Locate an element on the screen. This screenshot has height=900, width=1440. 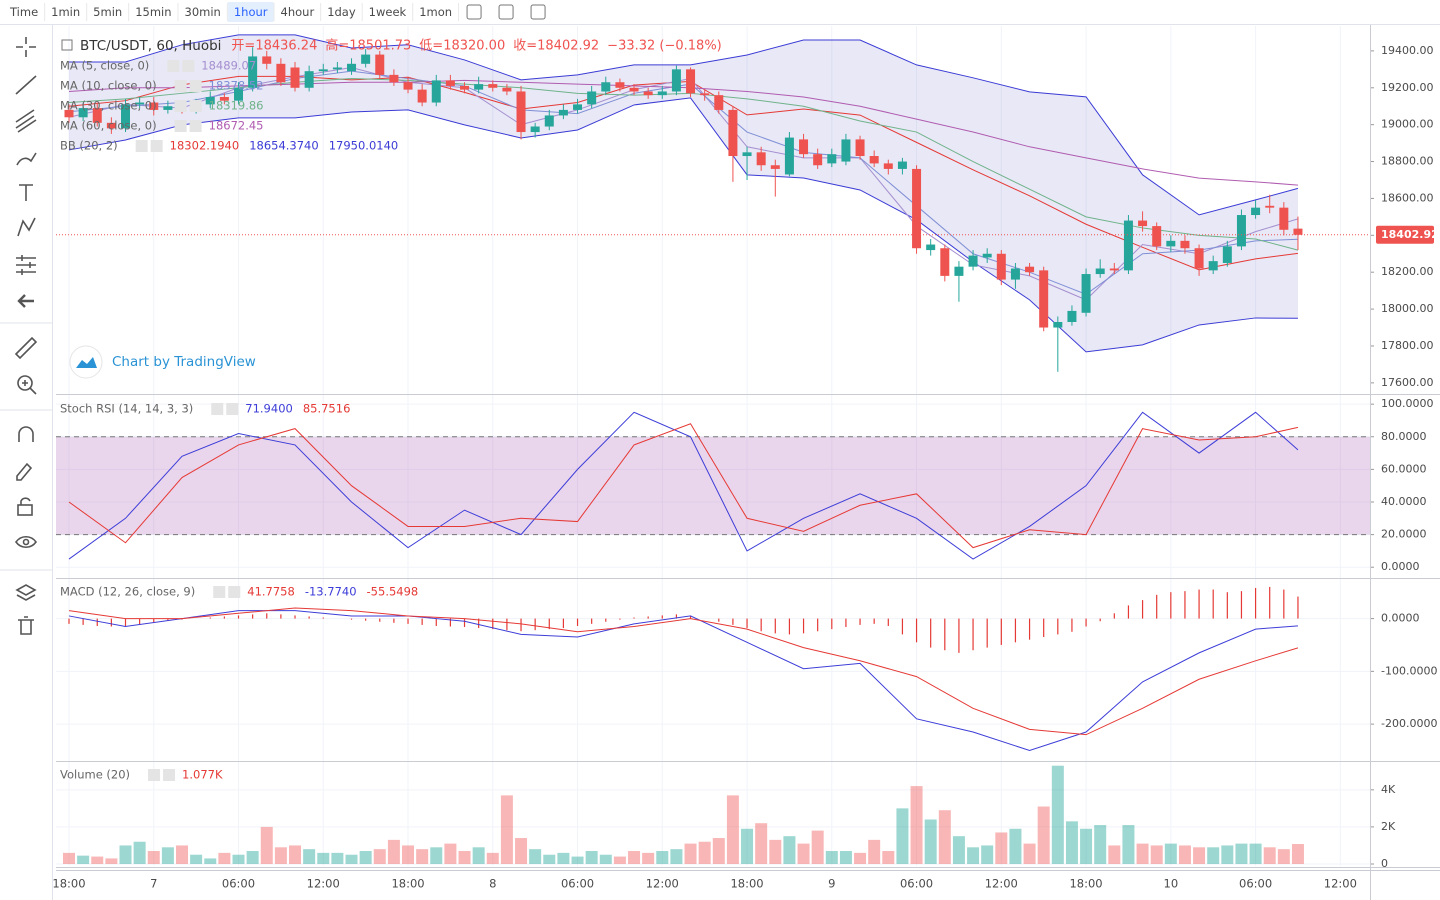
interval-button: Time is located at coordinates (23, 12).